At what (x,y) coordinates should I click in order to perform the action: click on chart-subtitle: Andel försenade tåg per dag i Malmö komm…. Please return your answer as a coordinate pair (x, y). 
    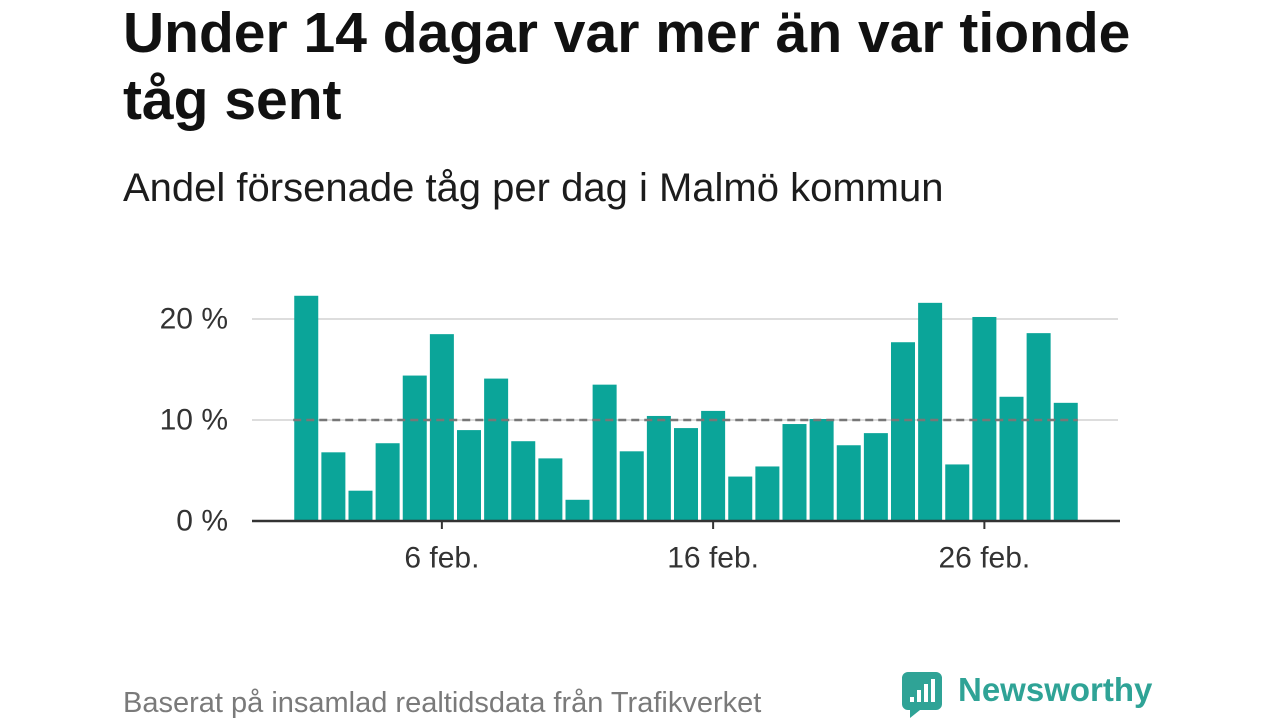
    Looking at the image, I should click on (533, 188).